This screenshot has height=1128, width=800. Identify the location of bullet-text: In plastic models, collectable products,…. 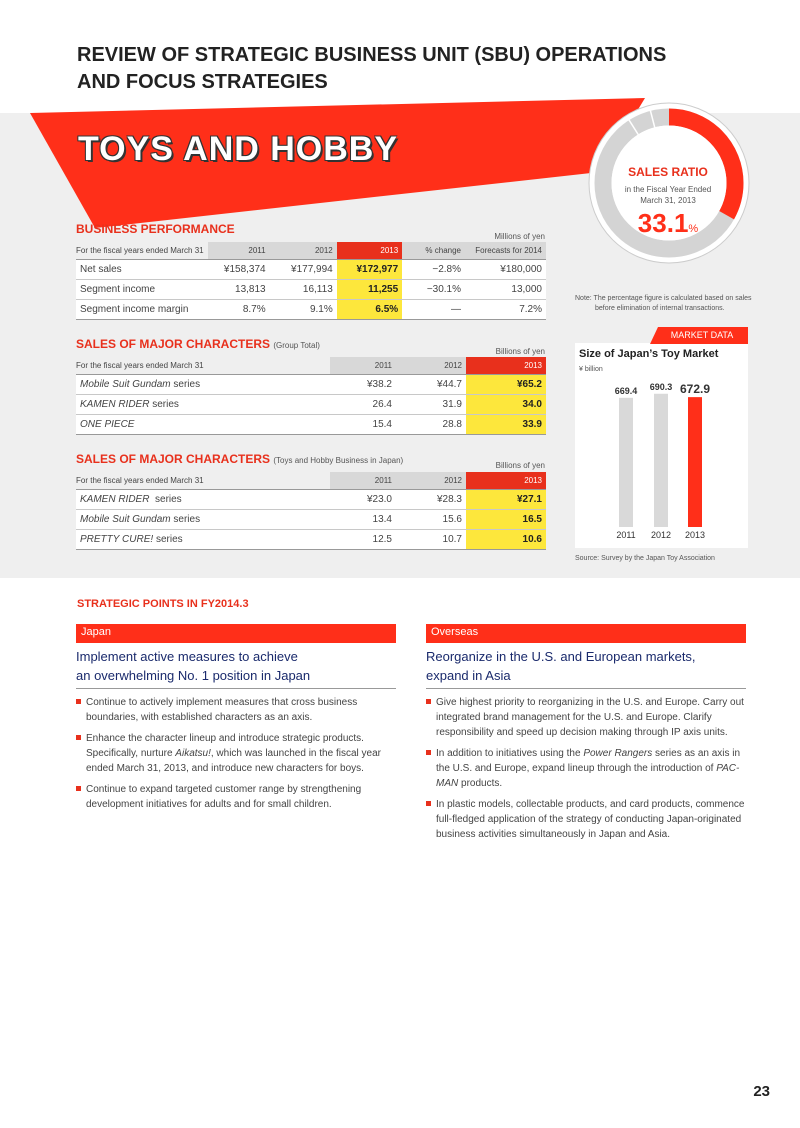
(590, 819).